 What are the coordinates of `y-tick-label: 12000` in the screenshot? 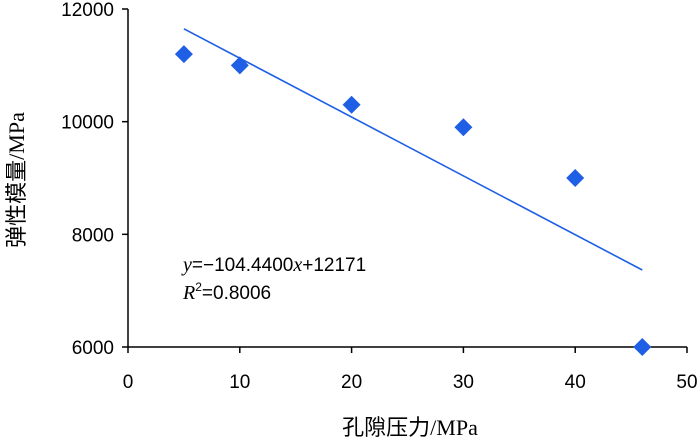 It's located at (87, 10).